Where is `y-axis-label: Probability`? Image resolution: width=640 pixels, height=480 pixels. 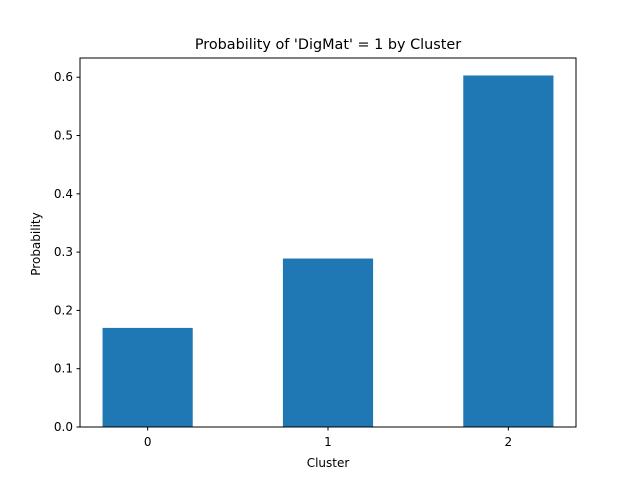 y-axis-label: Probability is located at coordinates (36, 243).